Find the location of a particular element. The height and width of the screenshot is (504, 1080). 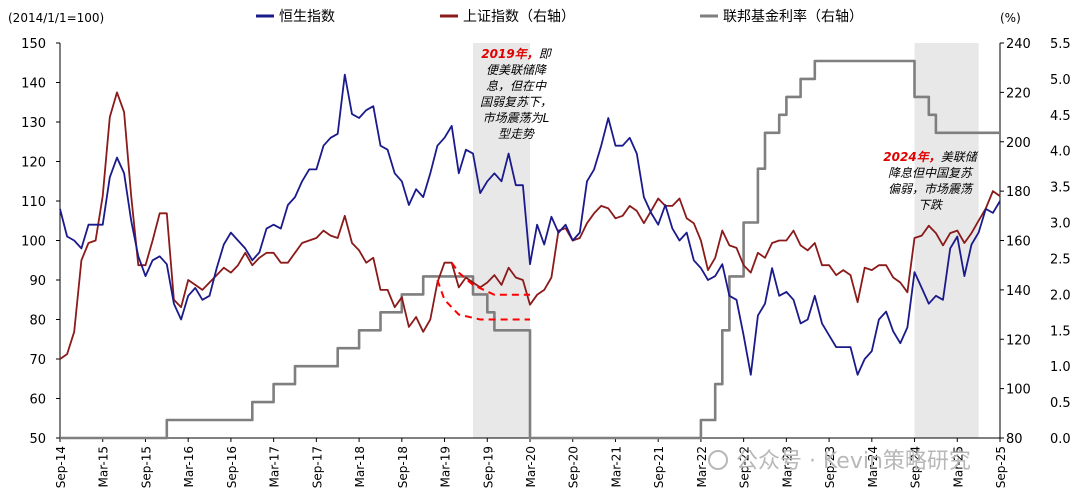

x-tick-label: Mar-25 is located at coordinates (958, 466).